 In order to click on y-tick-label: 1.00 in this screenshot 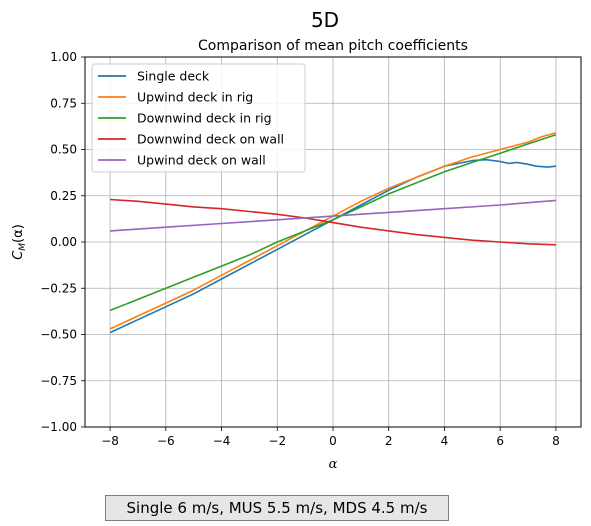, I will do `click(63, 57)`.